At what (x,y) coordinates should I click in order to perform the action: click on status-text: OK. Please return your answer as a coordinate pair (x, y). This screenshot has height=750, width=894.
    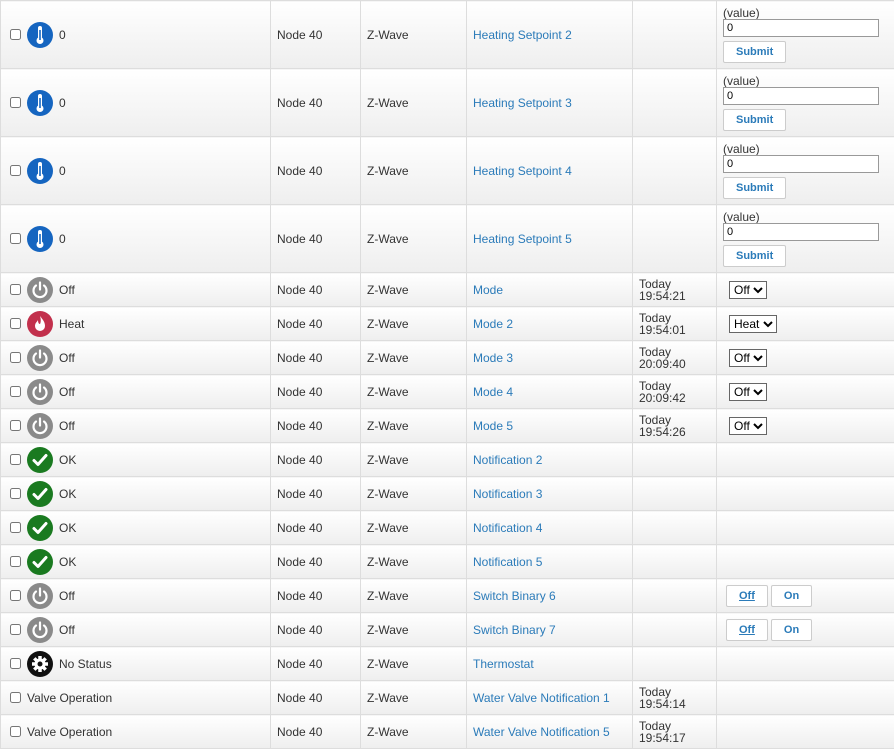
    Looking at the image, I should click on (68, 561).